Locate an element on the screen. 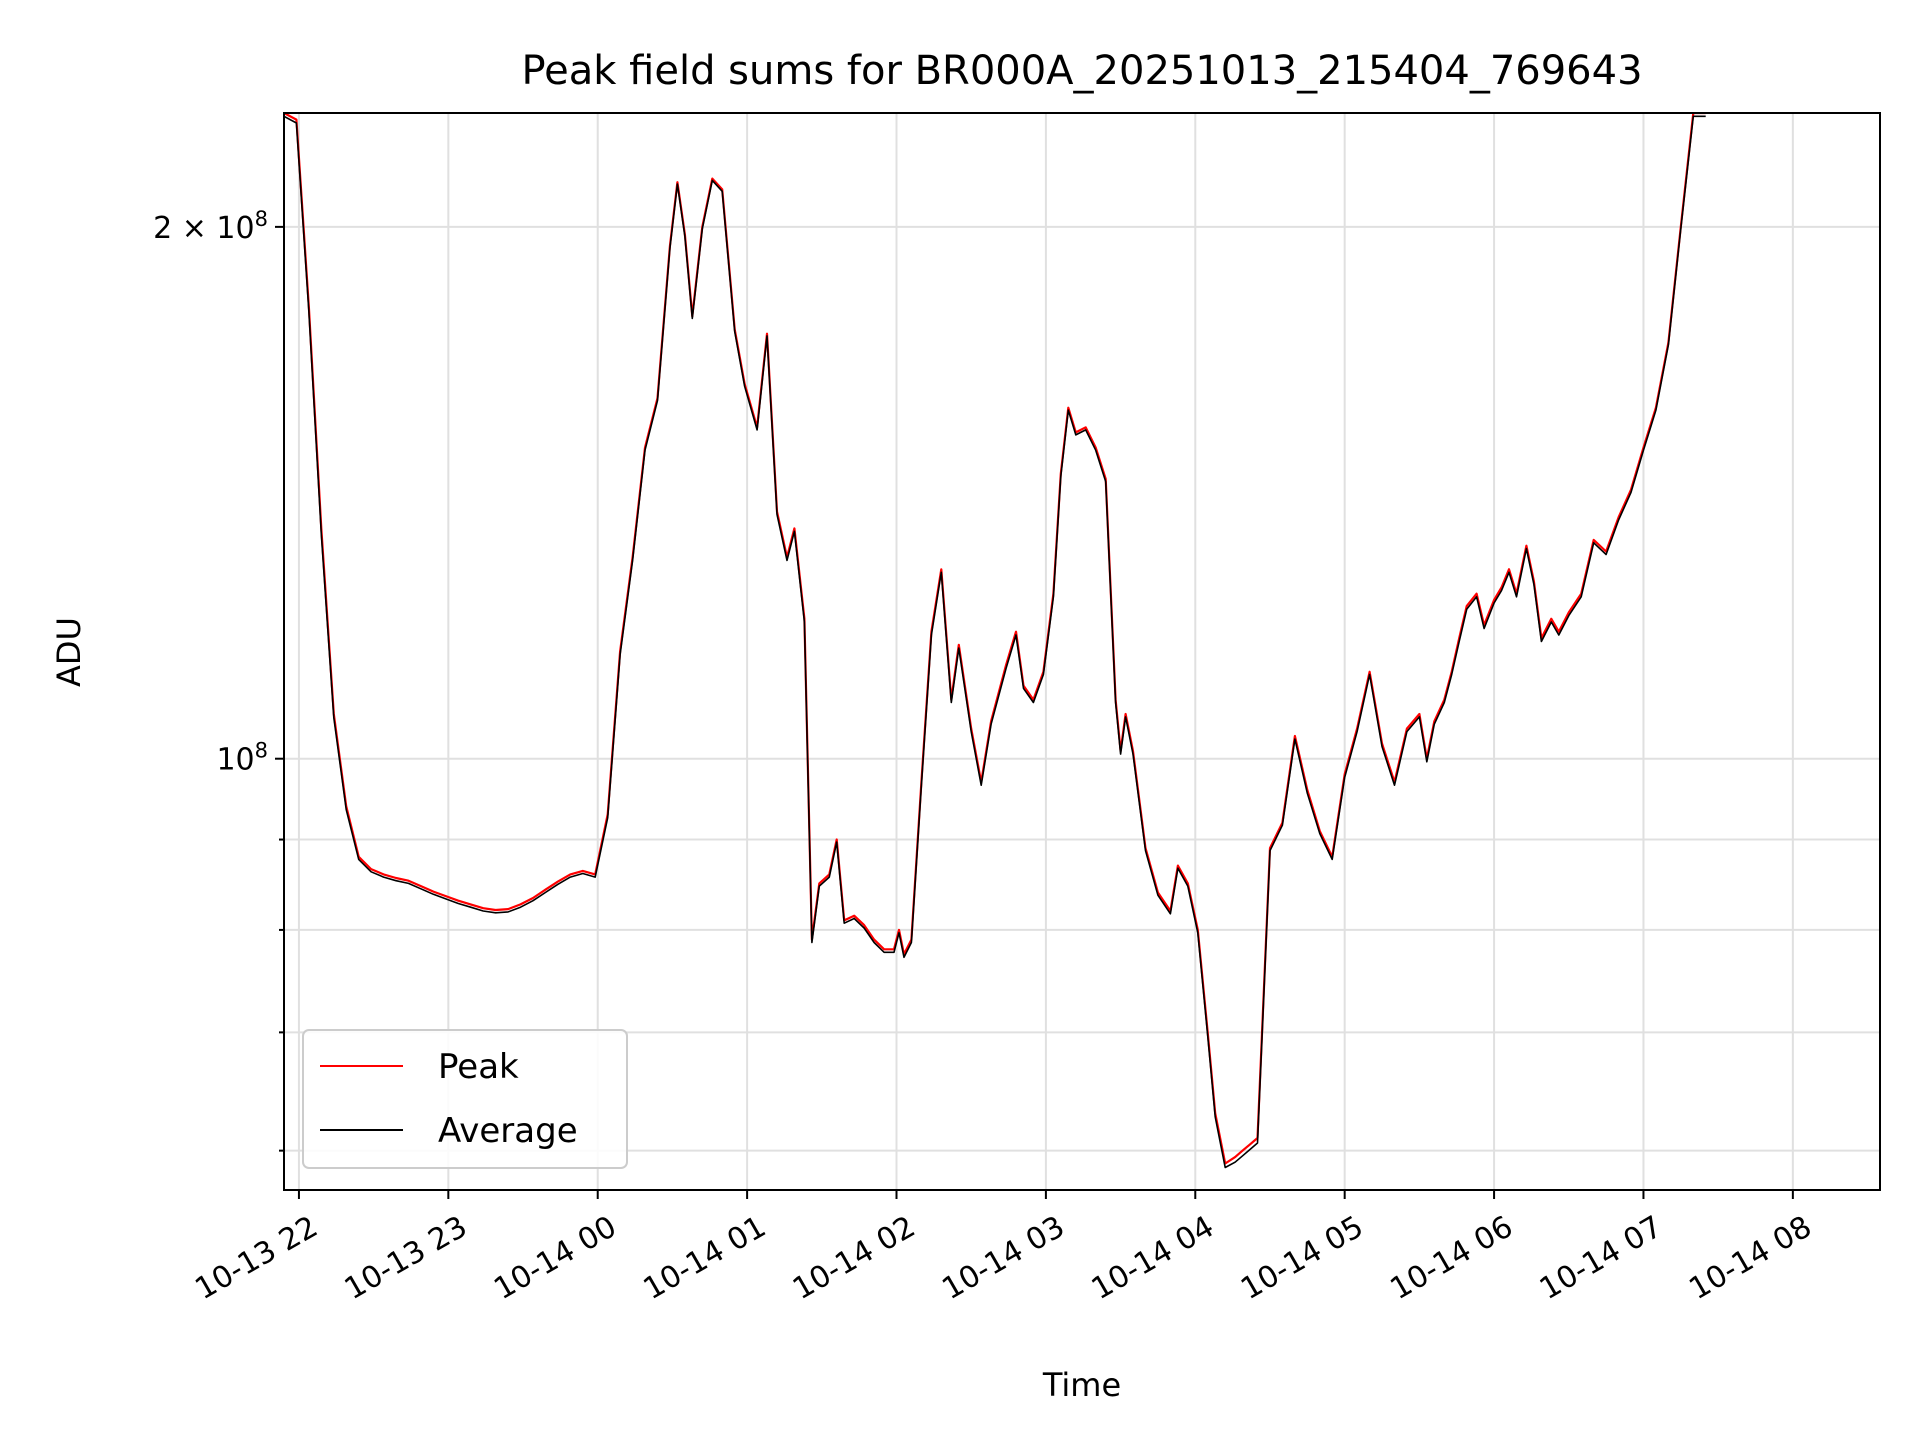  x-axis-title: Time is located at coordinates (1081, 1385).